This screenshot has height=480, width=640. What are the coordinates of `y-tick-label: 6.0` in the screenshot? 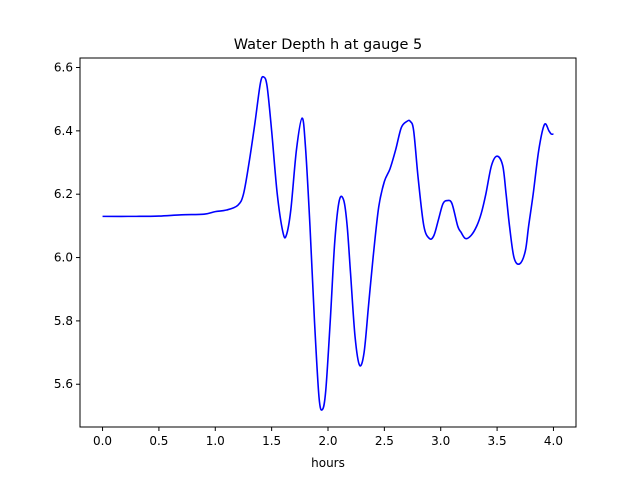 It's located at (63, 258).